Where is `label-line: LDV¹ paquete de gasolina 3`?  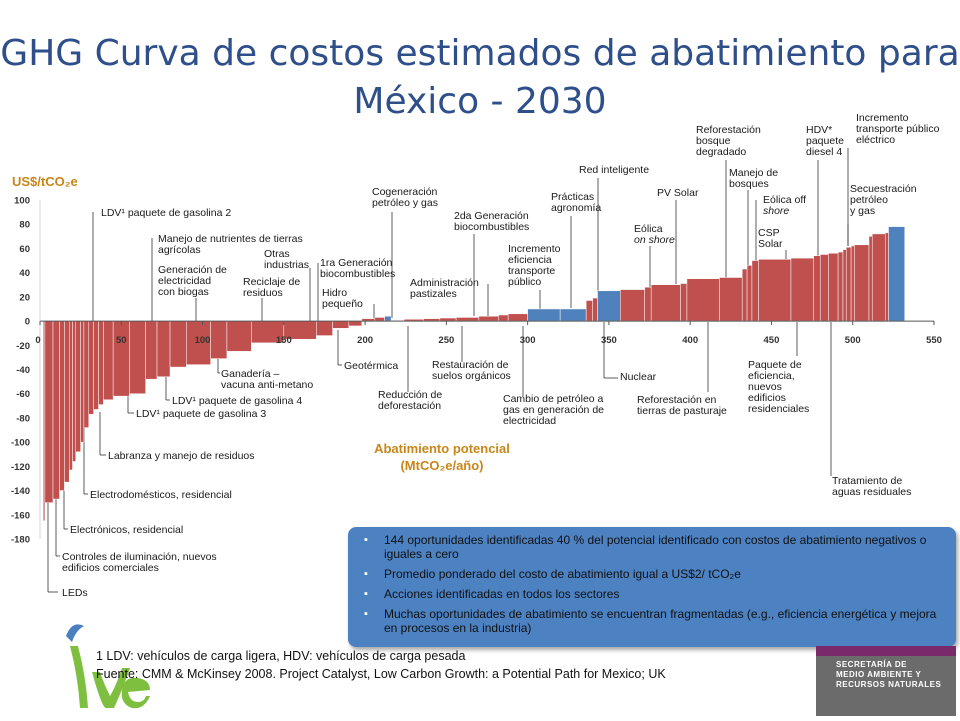
label-line: LDV¹ paquete de gasolina 3 is located at coordinates (201, 414).